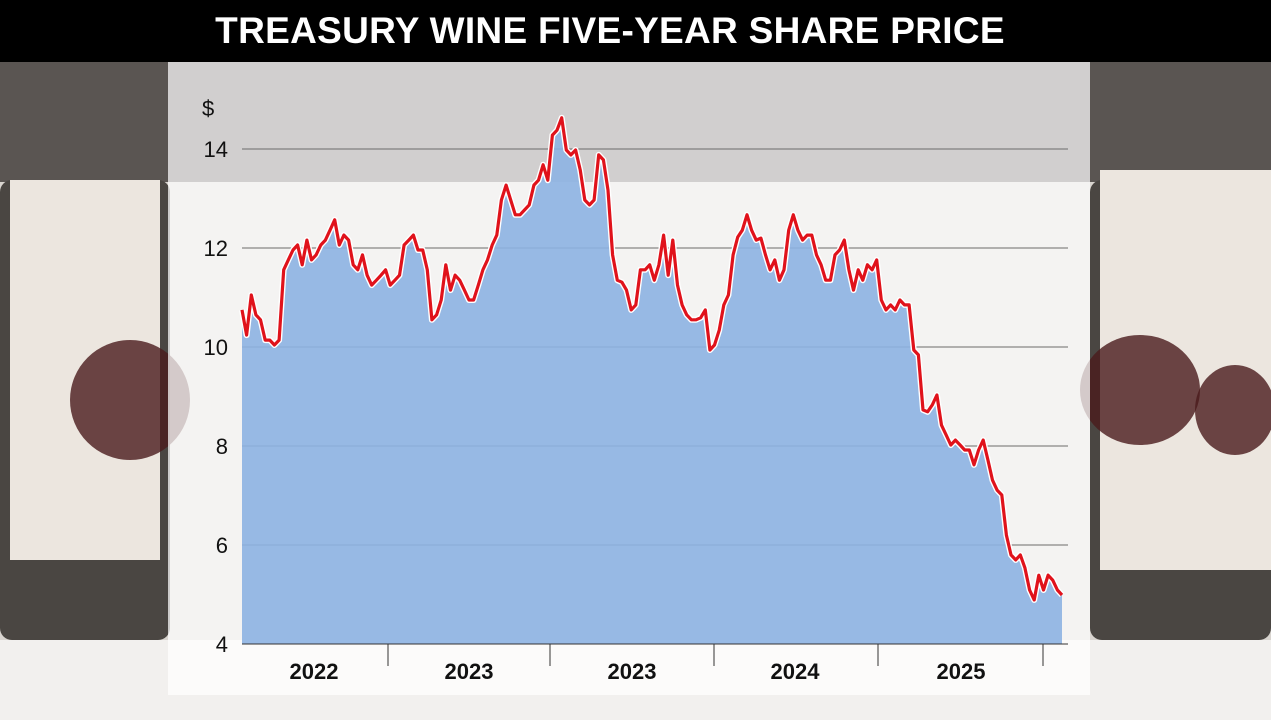 Image resolution: width=1271 pixels, height=720 pixels. Describe the element at coordinates (216, 149) in the screenshot. I see `y-tick-label: 14` at that location.